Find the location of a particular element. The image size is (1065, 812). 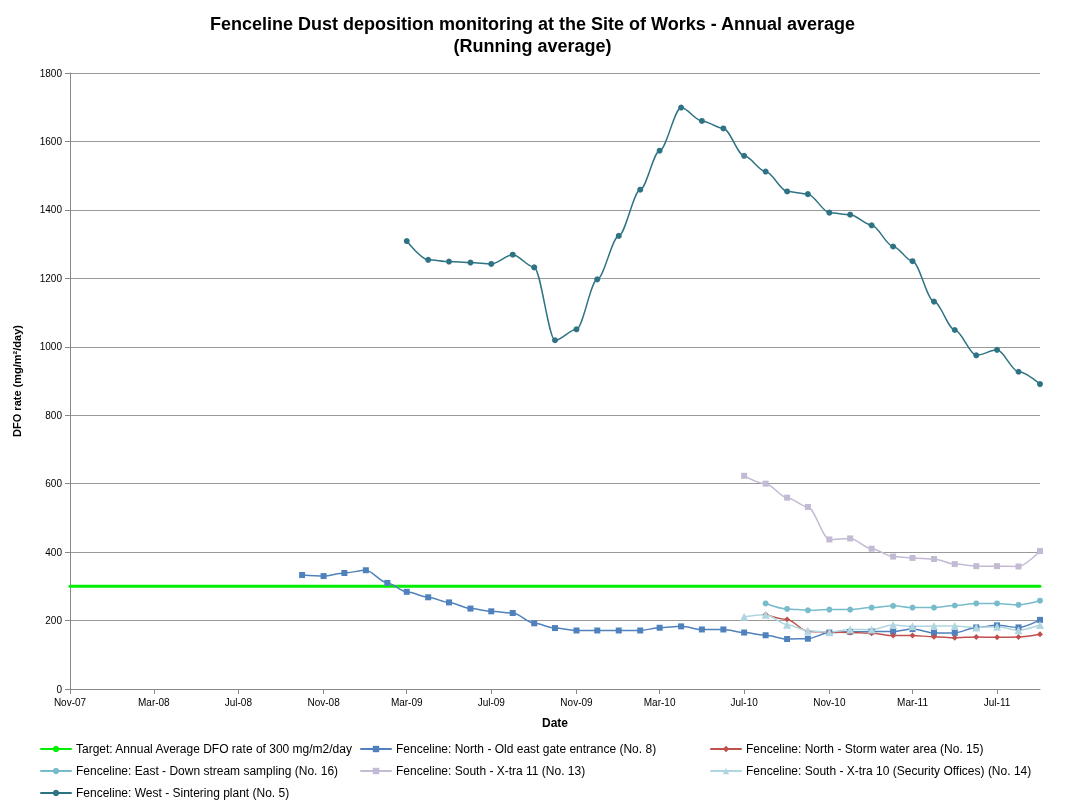

y-tick-label: 800 is located at coordinates (54, 415).